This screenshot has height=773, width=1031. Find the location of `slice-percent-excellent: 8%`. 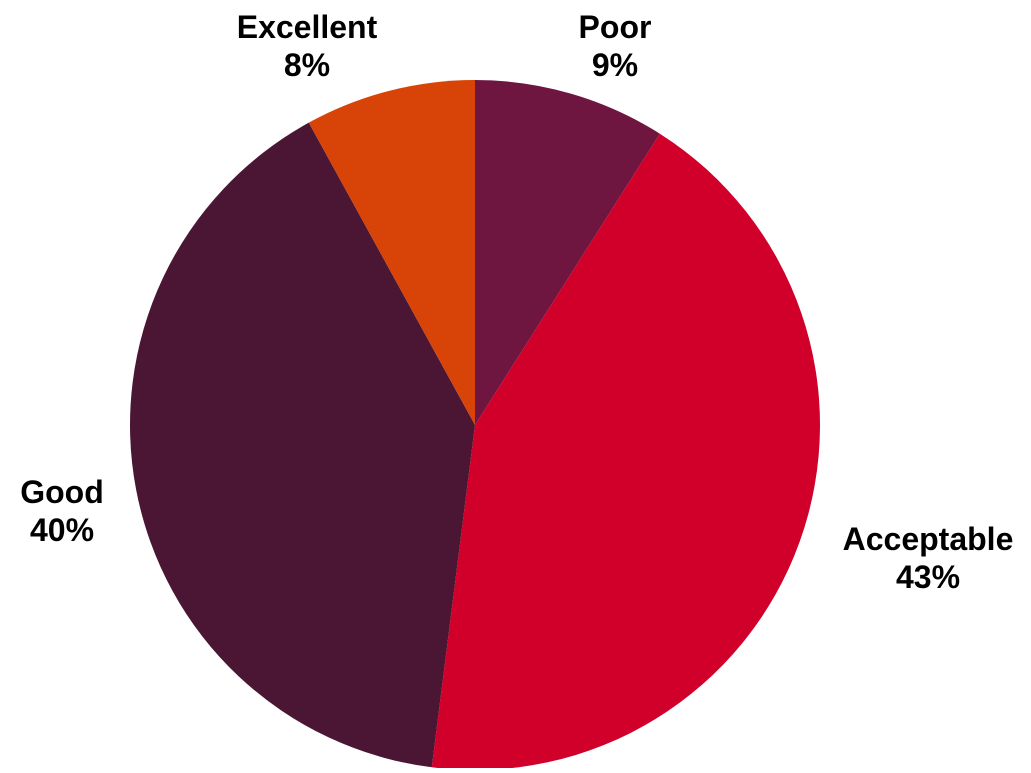

slice-percent-excellent: 8% is located at coordinates (307, 65).